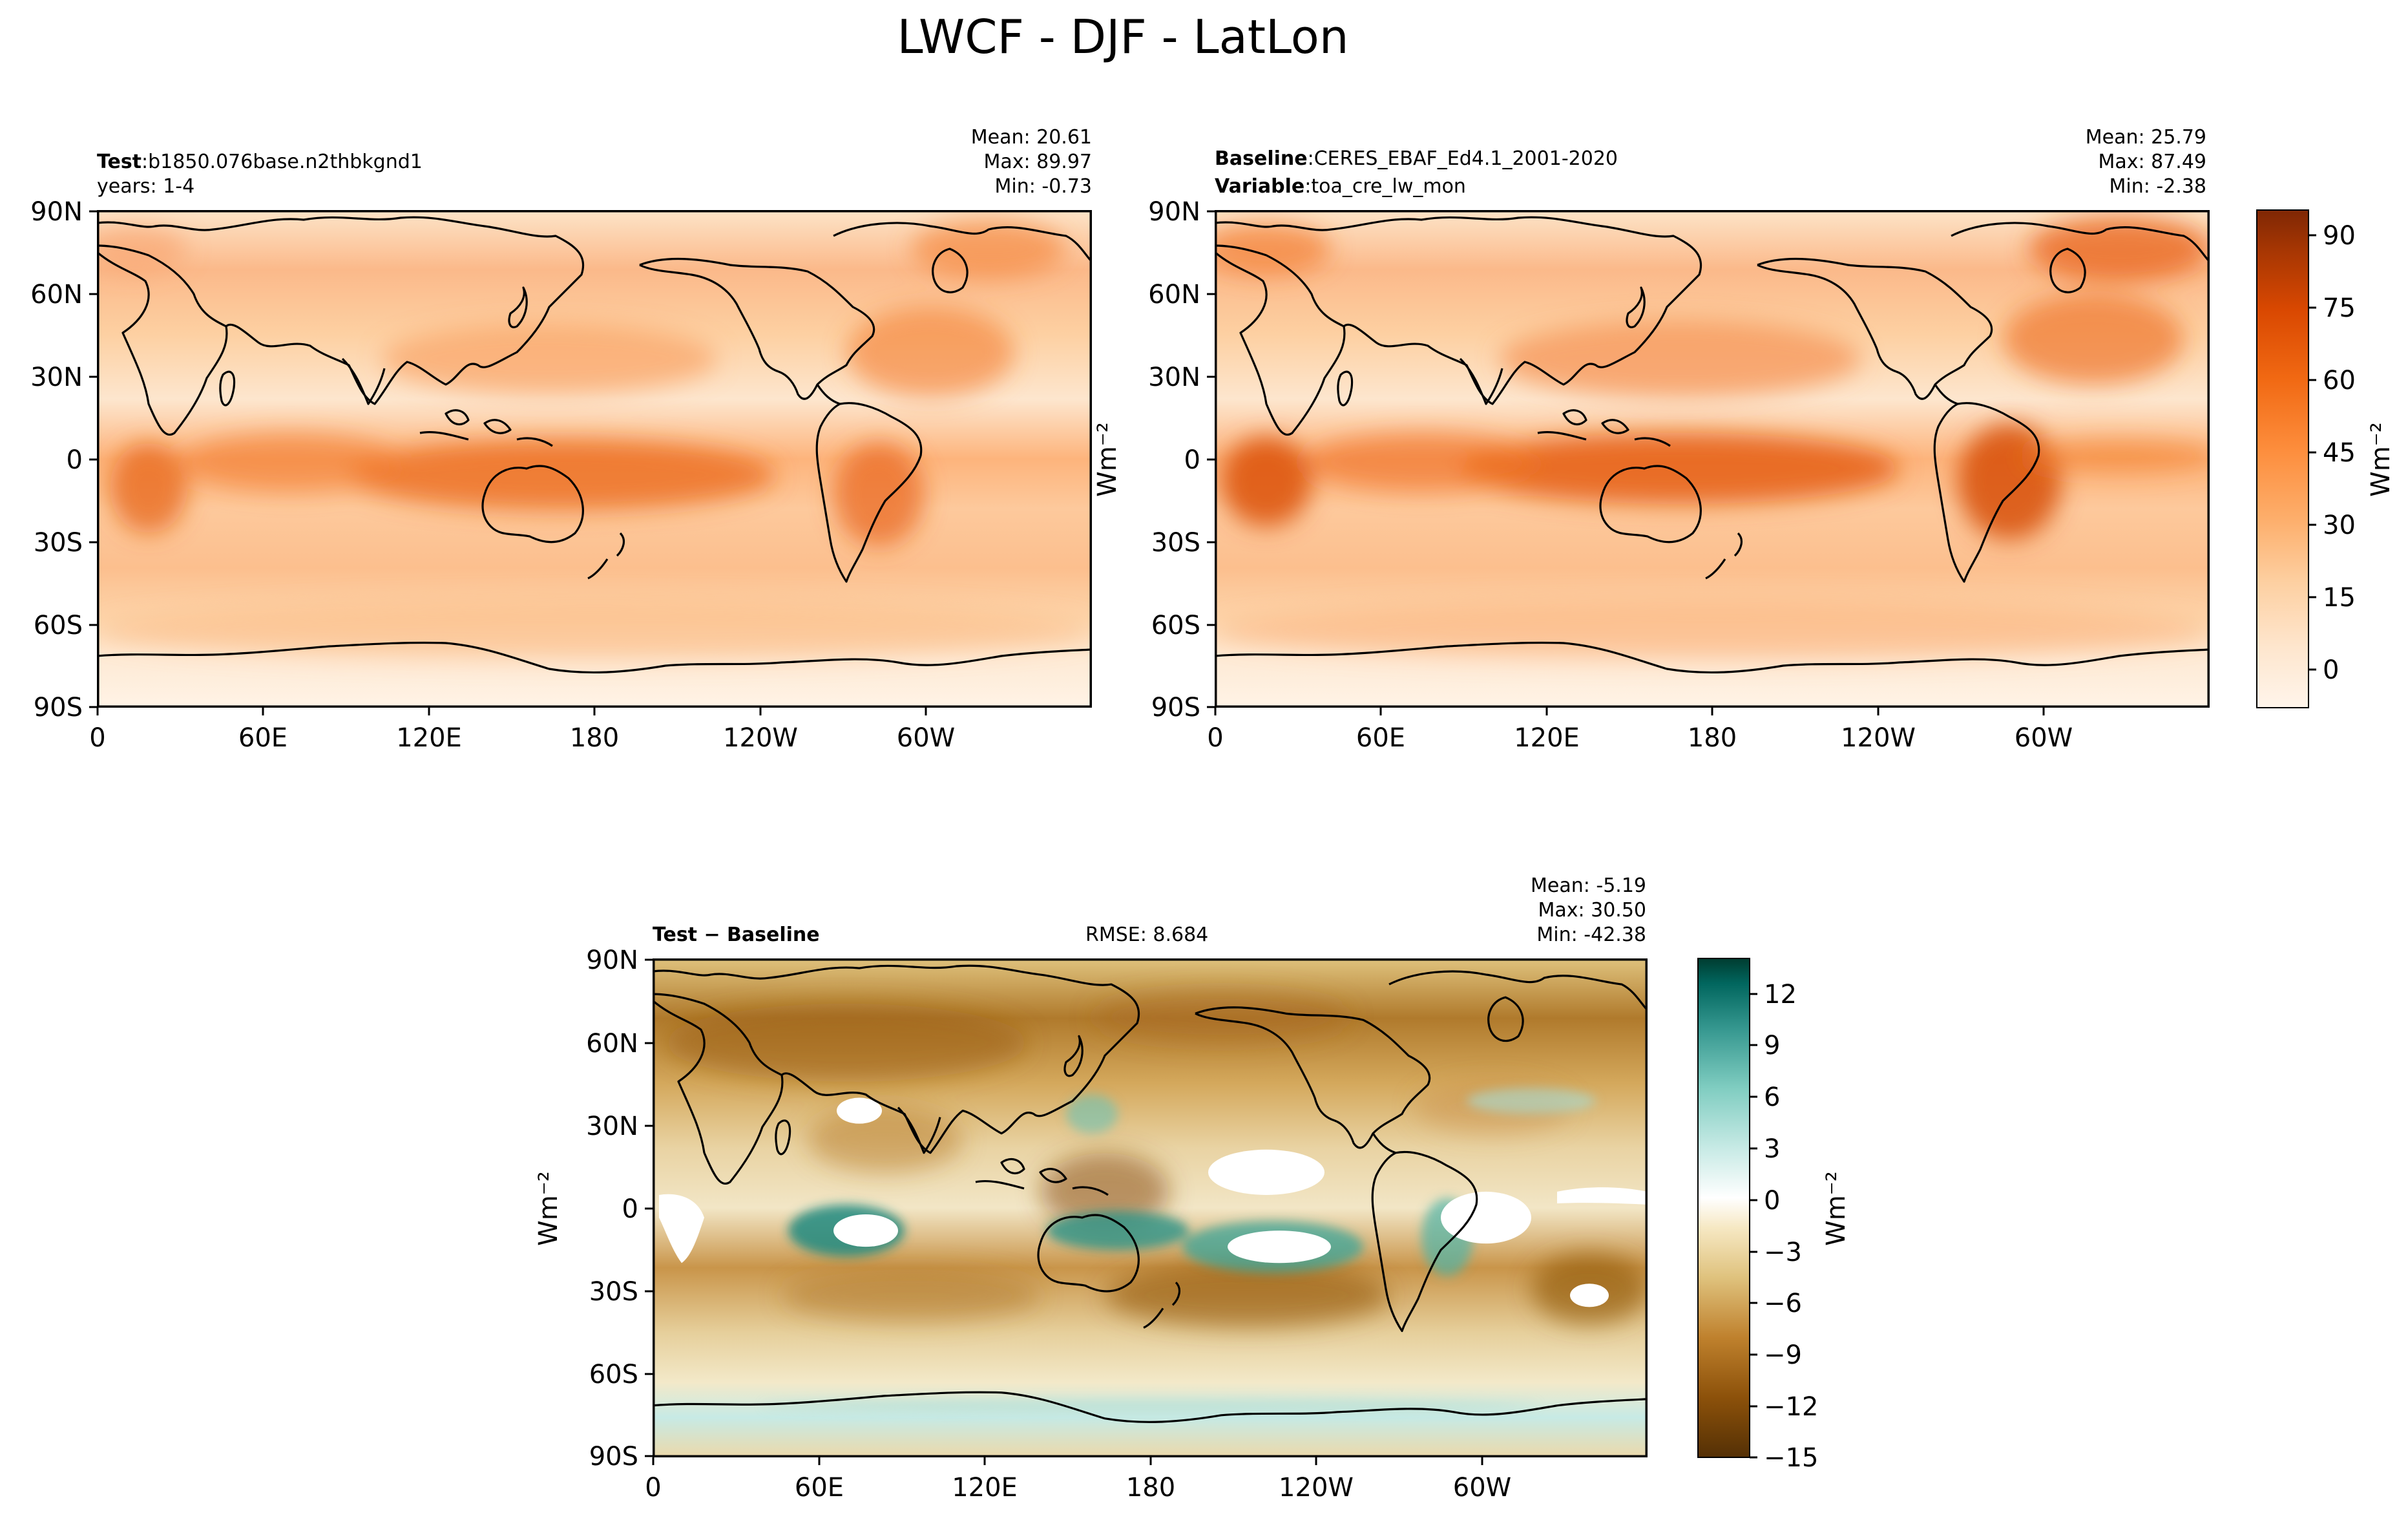 This screenshot has height=1522, width=2408. Describe the element at coordinates (56, 295) in the screenshot. I see `test-lat-tick-60n: 60N` at that location.